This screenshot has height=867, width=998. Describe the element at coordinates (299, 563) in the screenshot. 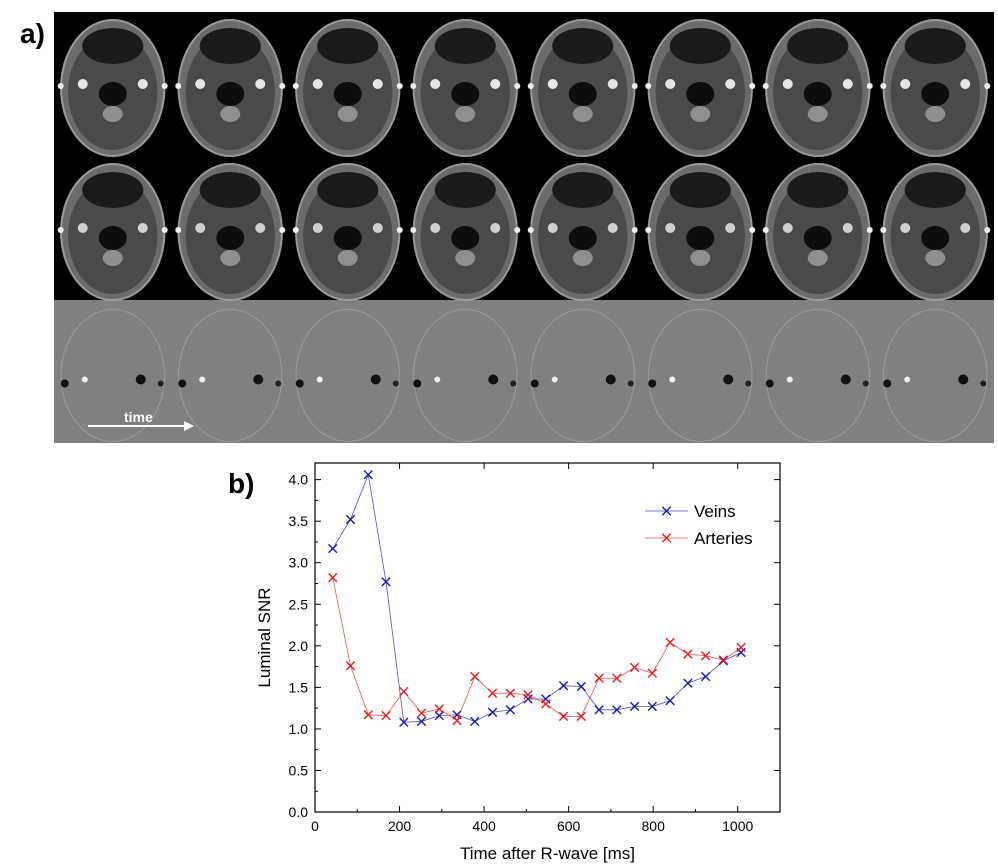

I see `y-tick-label: 3.0` at that location.